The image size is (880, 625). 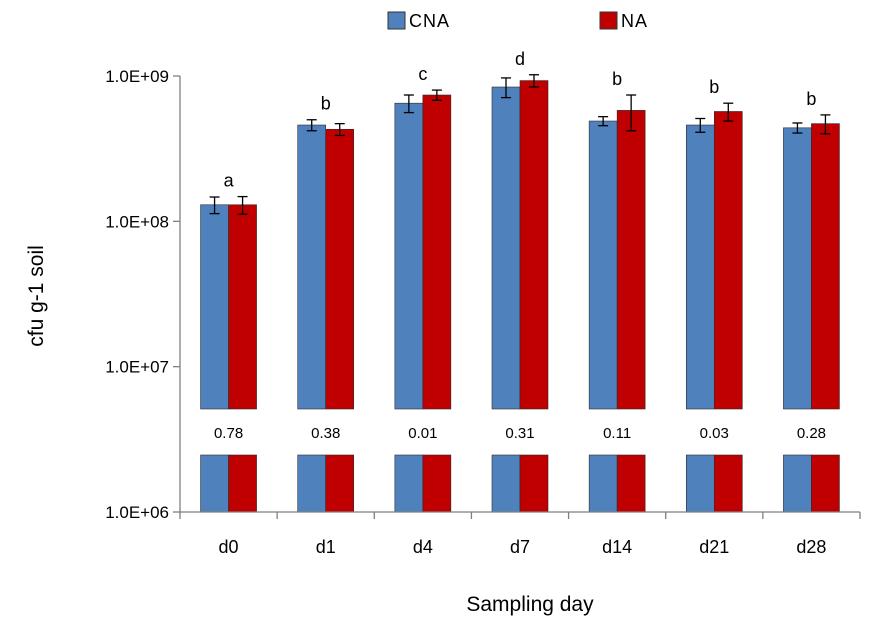 What do you see at coordinates (437, 252) in the screenshot?
I see `bar-na-d4` at bounding box center [437, 252].